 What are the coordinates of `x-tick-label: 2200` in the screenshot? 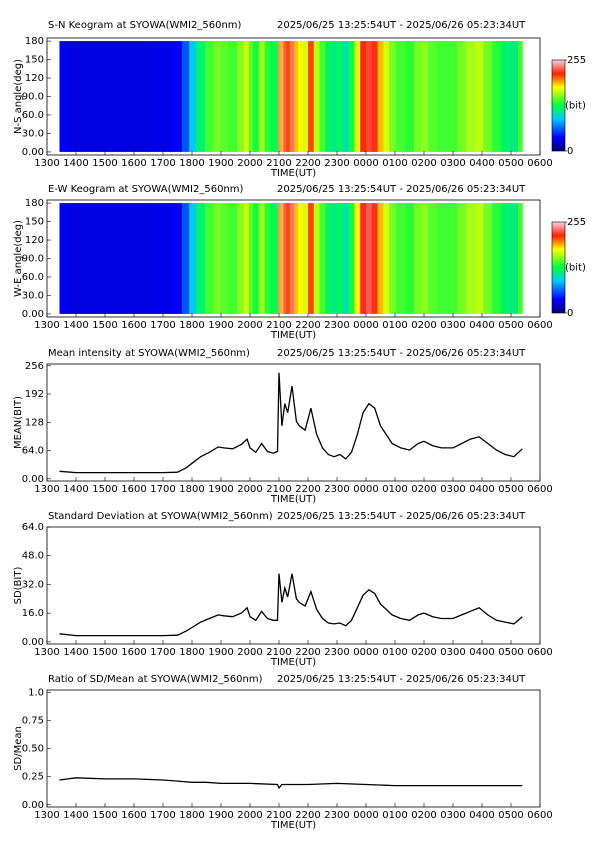 It's located at (307, 489).